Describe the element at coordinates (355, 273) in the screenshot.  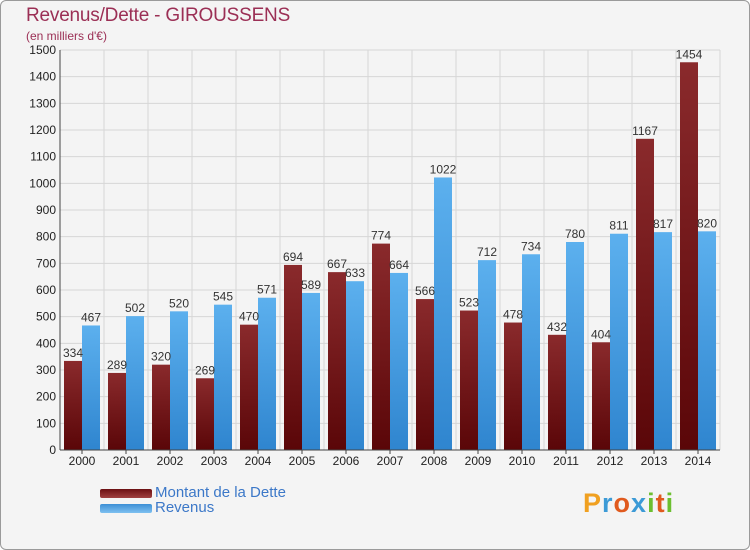
I see `data-label-revenue: 633` at that location.